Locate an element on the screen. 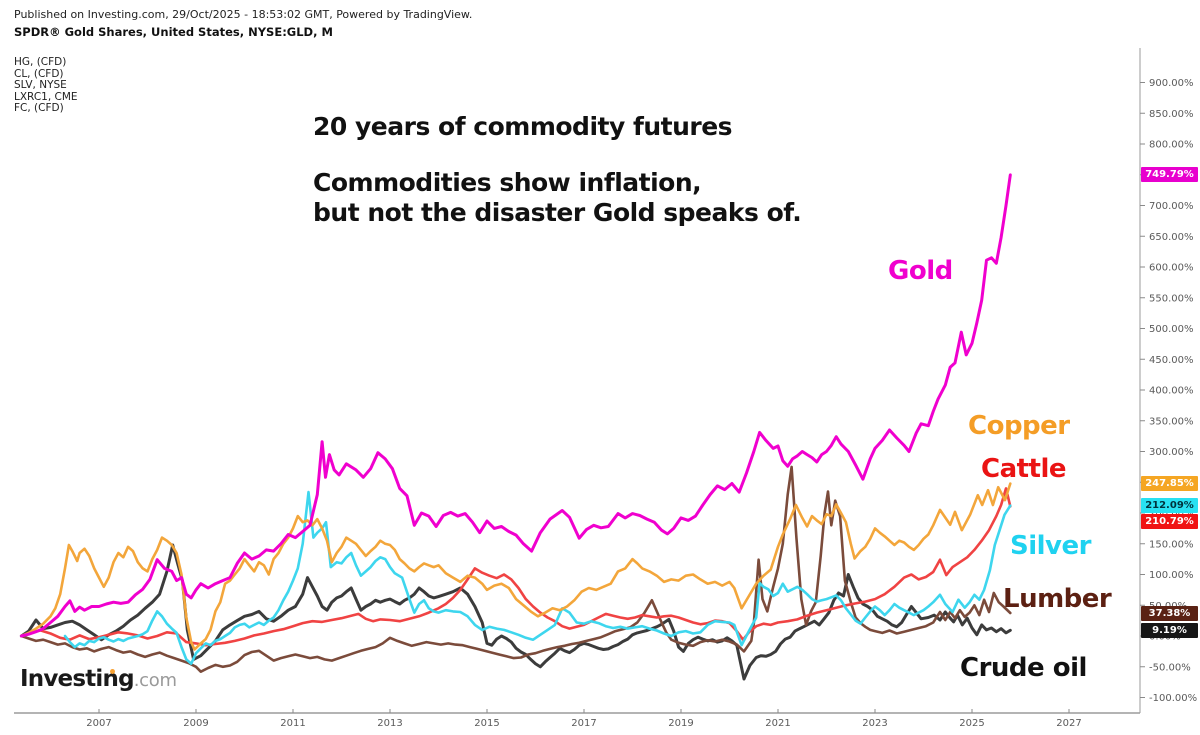  x-tick-label: 2013 is located at coordinates (389, 723).